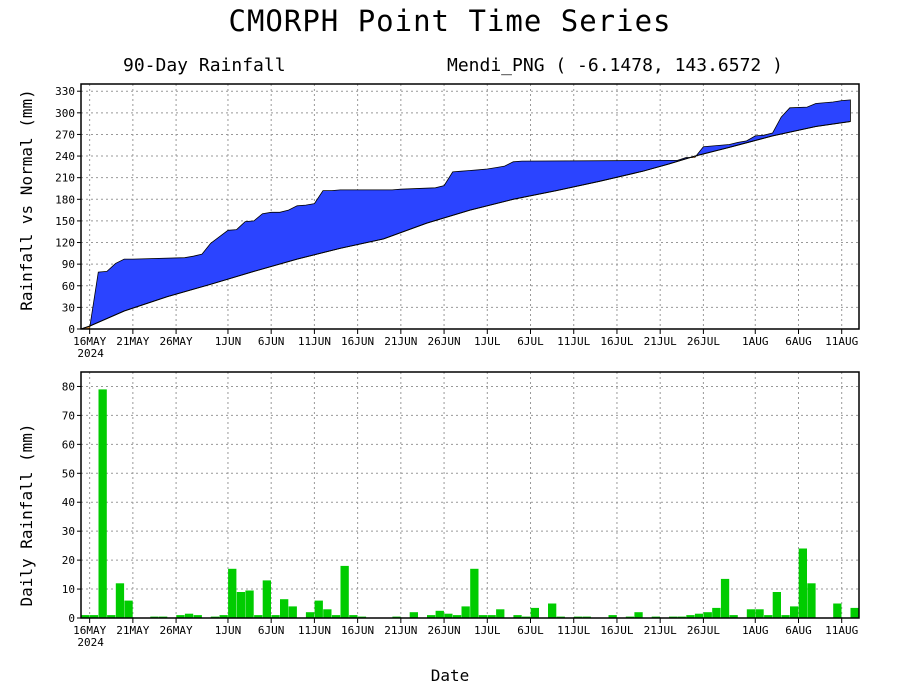  What do you see at coordinates (65, 199) in the screenshot?
I see `y-tick-label: 180` at bounding box center [65, 199].